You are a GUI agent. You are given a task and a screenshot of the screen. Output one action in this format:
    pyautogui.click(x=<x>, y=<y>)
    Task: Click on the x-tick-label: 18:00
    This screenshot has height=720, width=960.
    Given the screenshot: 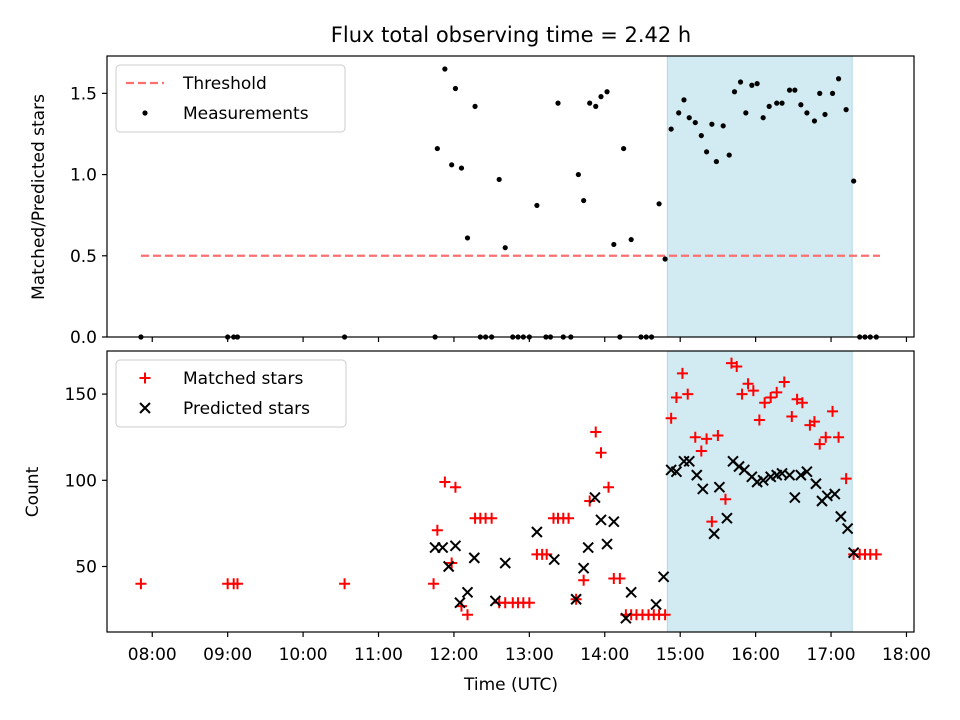 What is the action you would take?
    pyautogui.click(x=906, y=655)
    